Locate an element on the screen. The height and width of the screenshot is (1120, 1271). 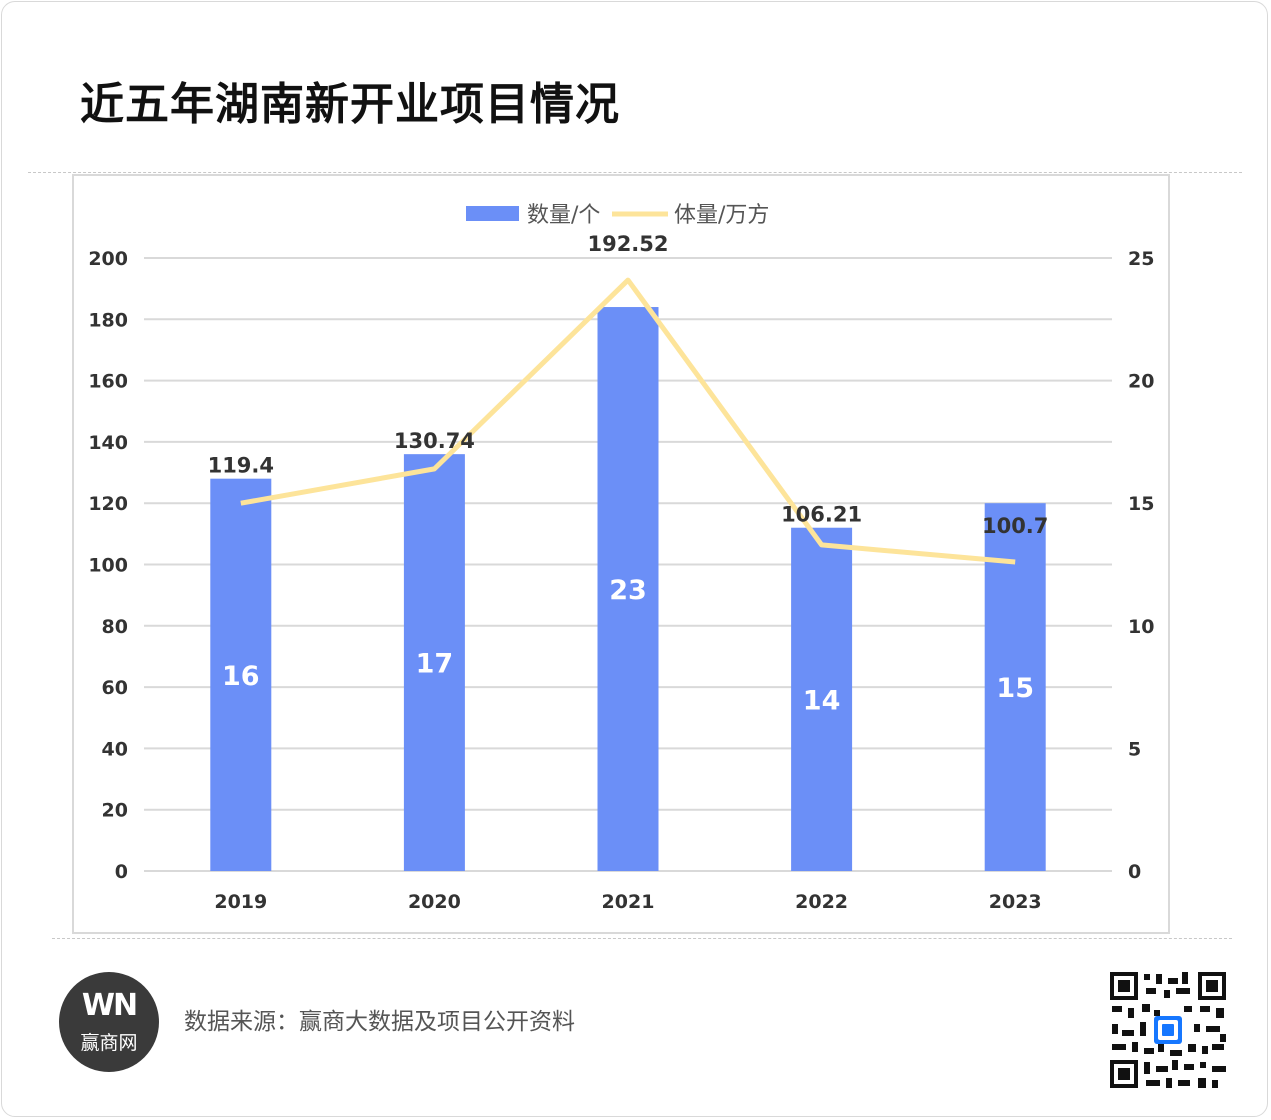
x-tick-label: 2020 is located at coordinates (434, 902).